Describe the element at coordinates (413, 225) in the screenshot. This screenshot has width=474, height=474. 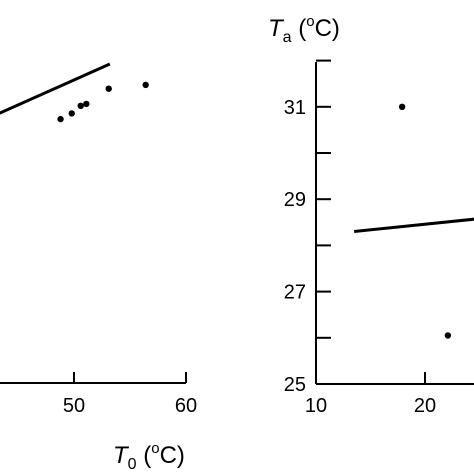
I see `right-fit-line` at that location.